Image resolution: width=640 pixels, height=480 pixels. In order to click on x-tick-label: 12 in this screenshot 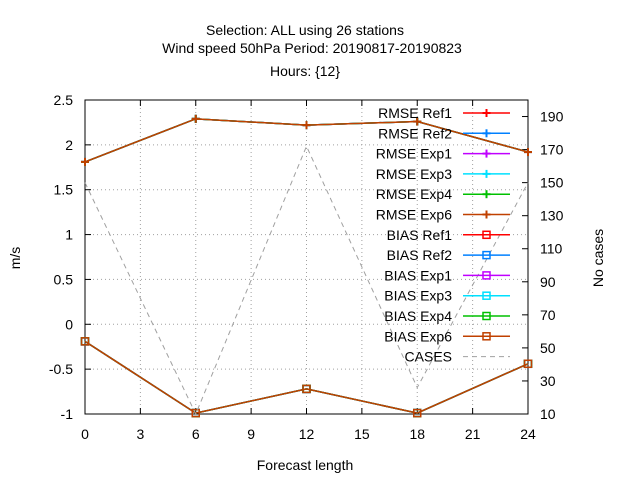, I will do `click(307, 434)`.